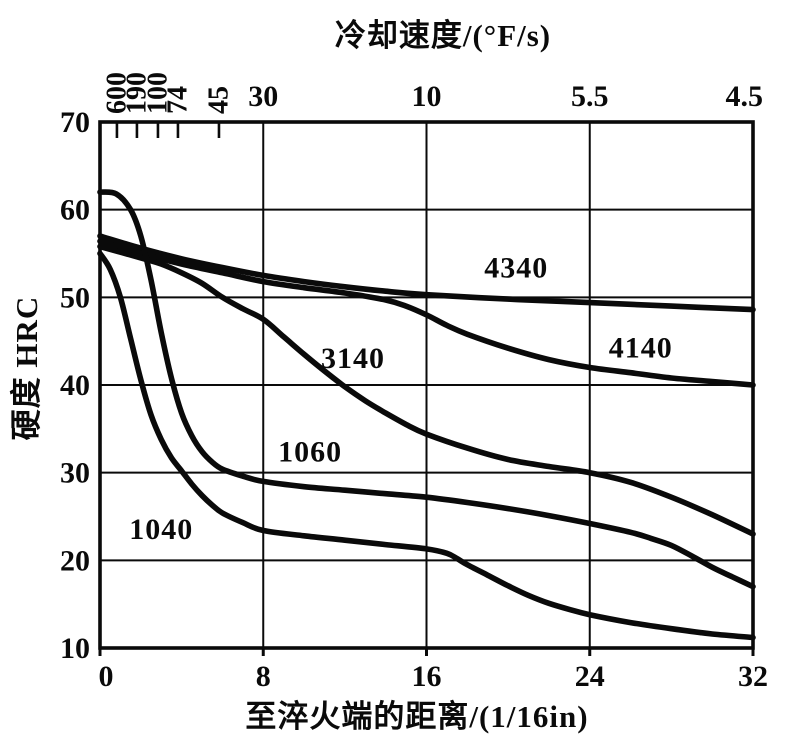 This screenshot has height=741, width=793. I want to click on top-axis-title: 冷却速度/(°F/s), so click(443, 35).